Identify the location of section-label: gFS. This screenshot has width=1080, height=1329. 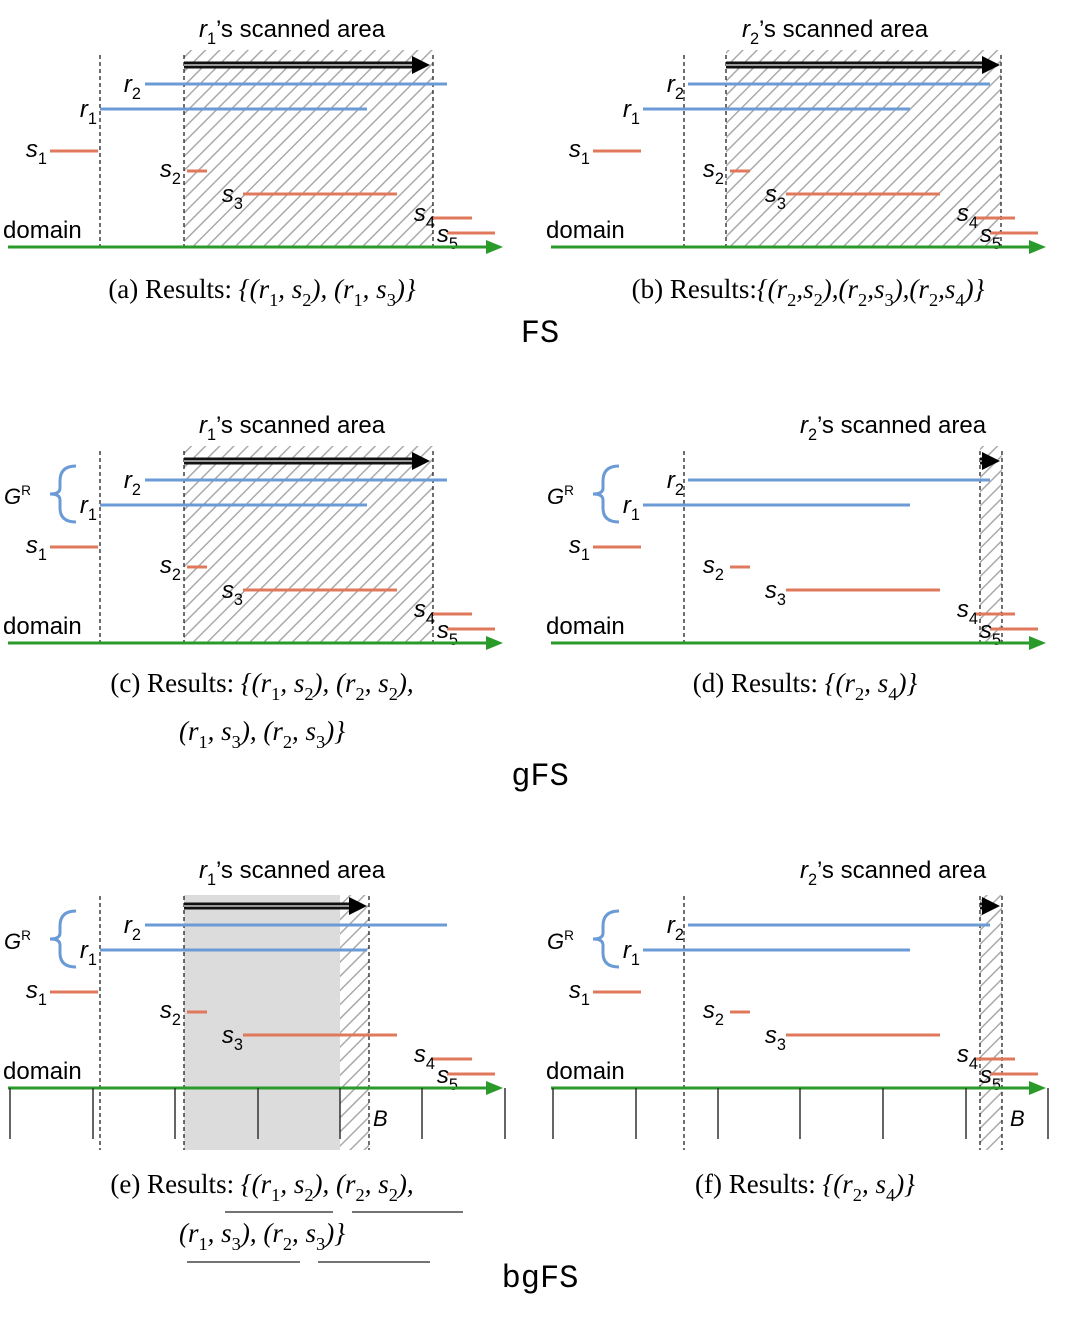
(540, 776).